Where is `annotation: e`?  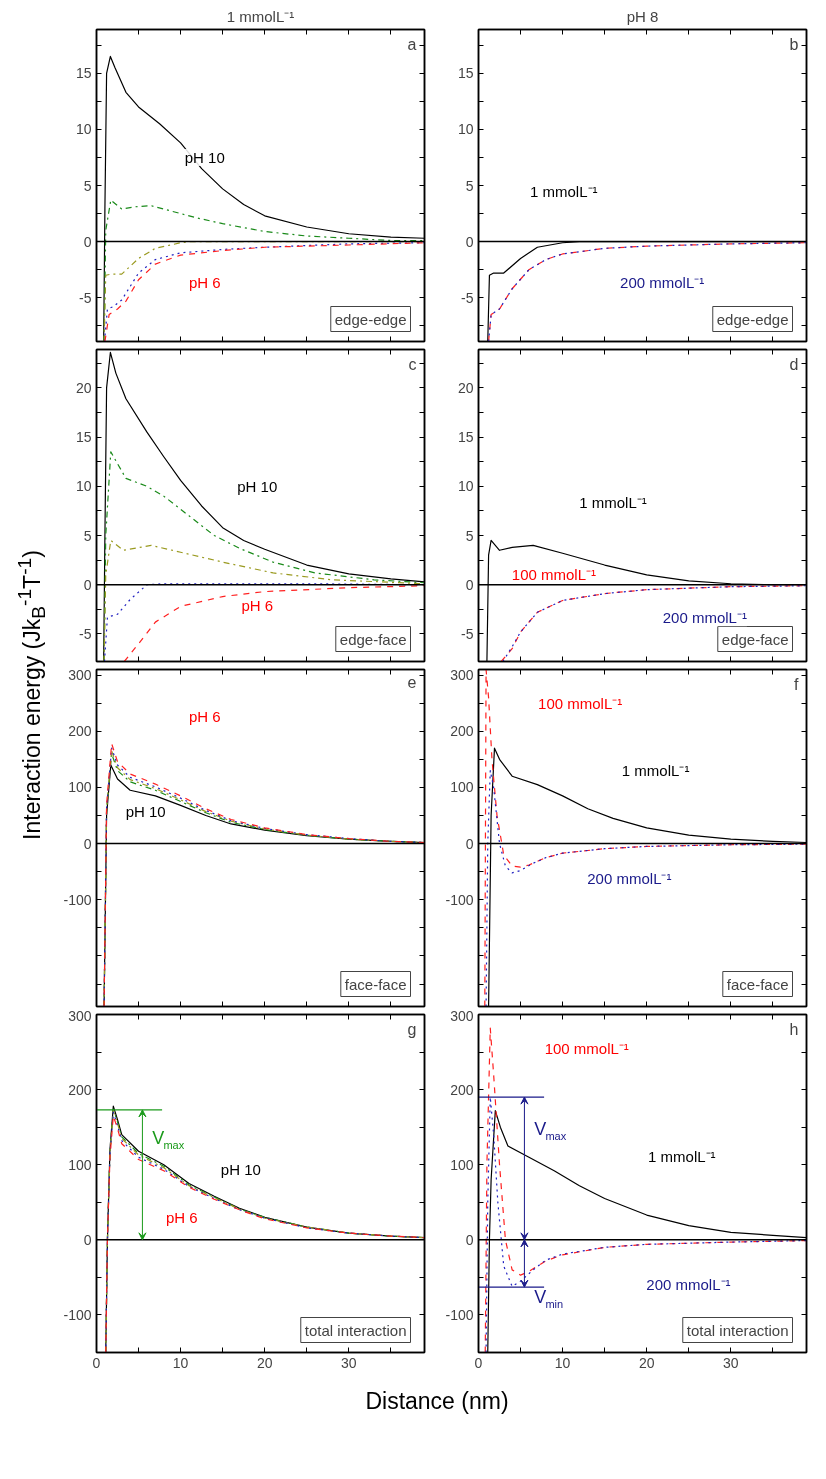
annotation: e is located at coordinates (412, 682).